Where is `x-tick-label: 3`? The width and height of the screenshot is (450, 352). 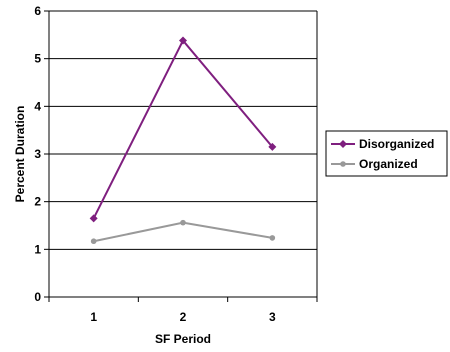 x-tick-label: 3 is located at coordinates (272, 317).